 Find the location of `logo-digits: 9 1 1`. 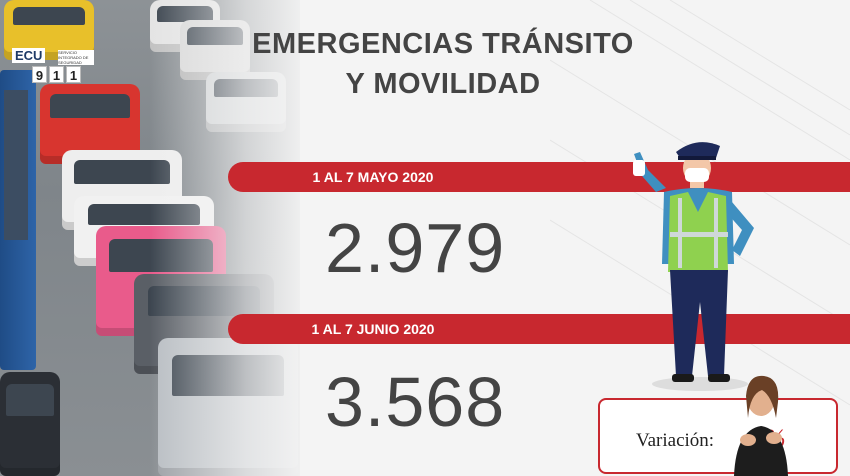

logo-digits: 9 1 1 is located at coordinates (56, 74).